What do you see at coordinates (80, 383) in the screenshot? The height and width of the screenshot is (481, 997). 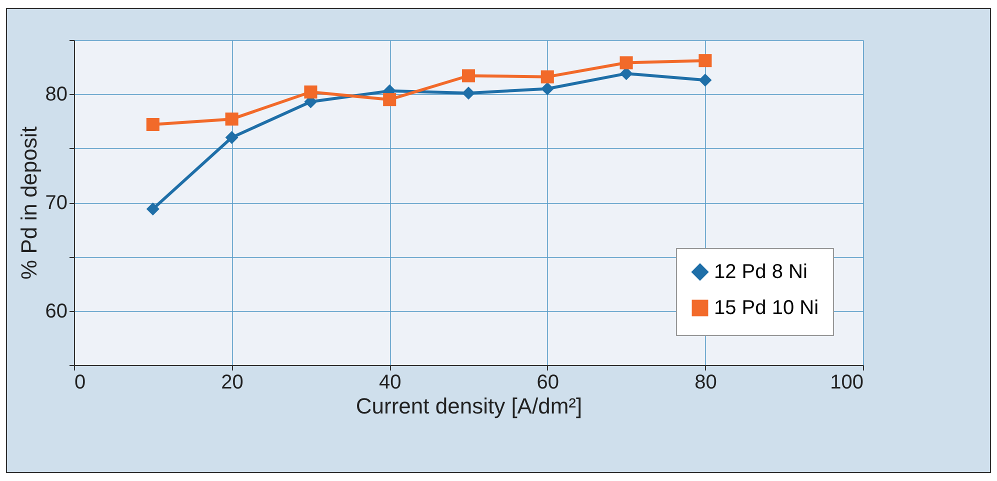 I see `x-tick-label: 0` at bounding box center [80, 383].